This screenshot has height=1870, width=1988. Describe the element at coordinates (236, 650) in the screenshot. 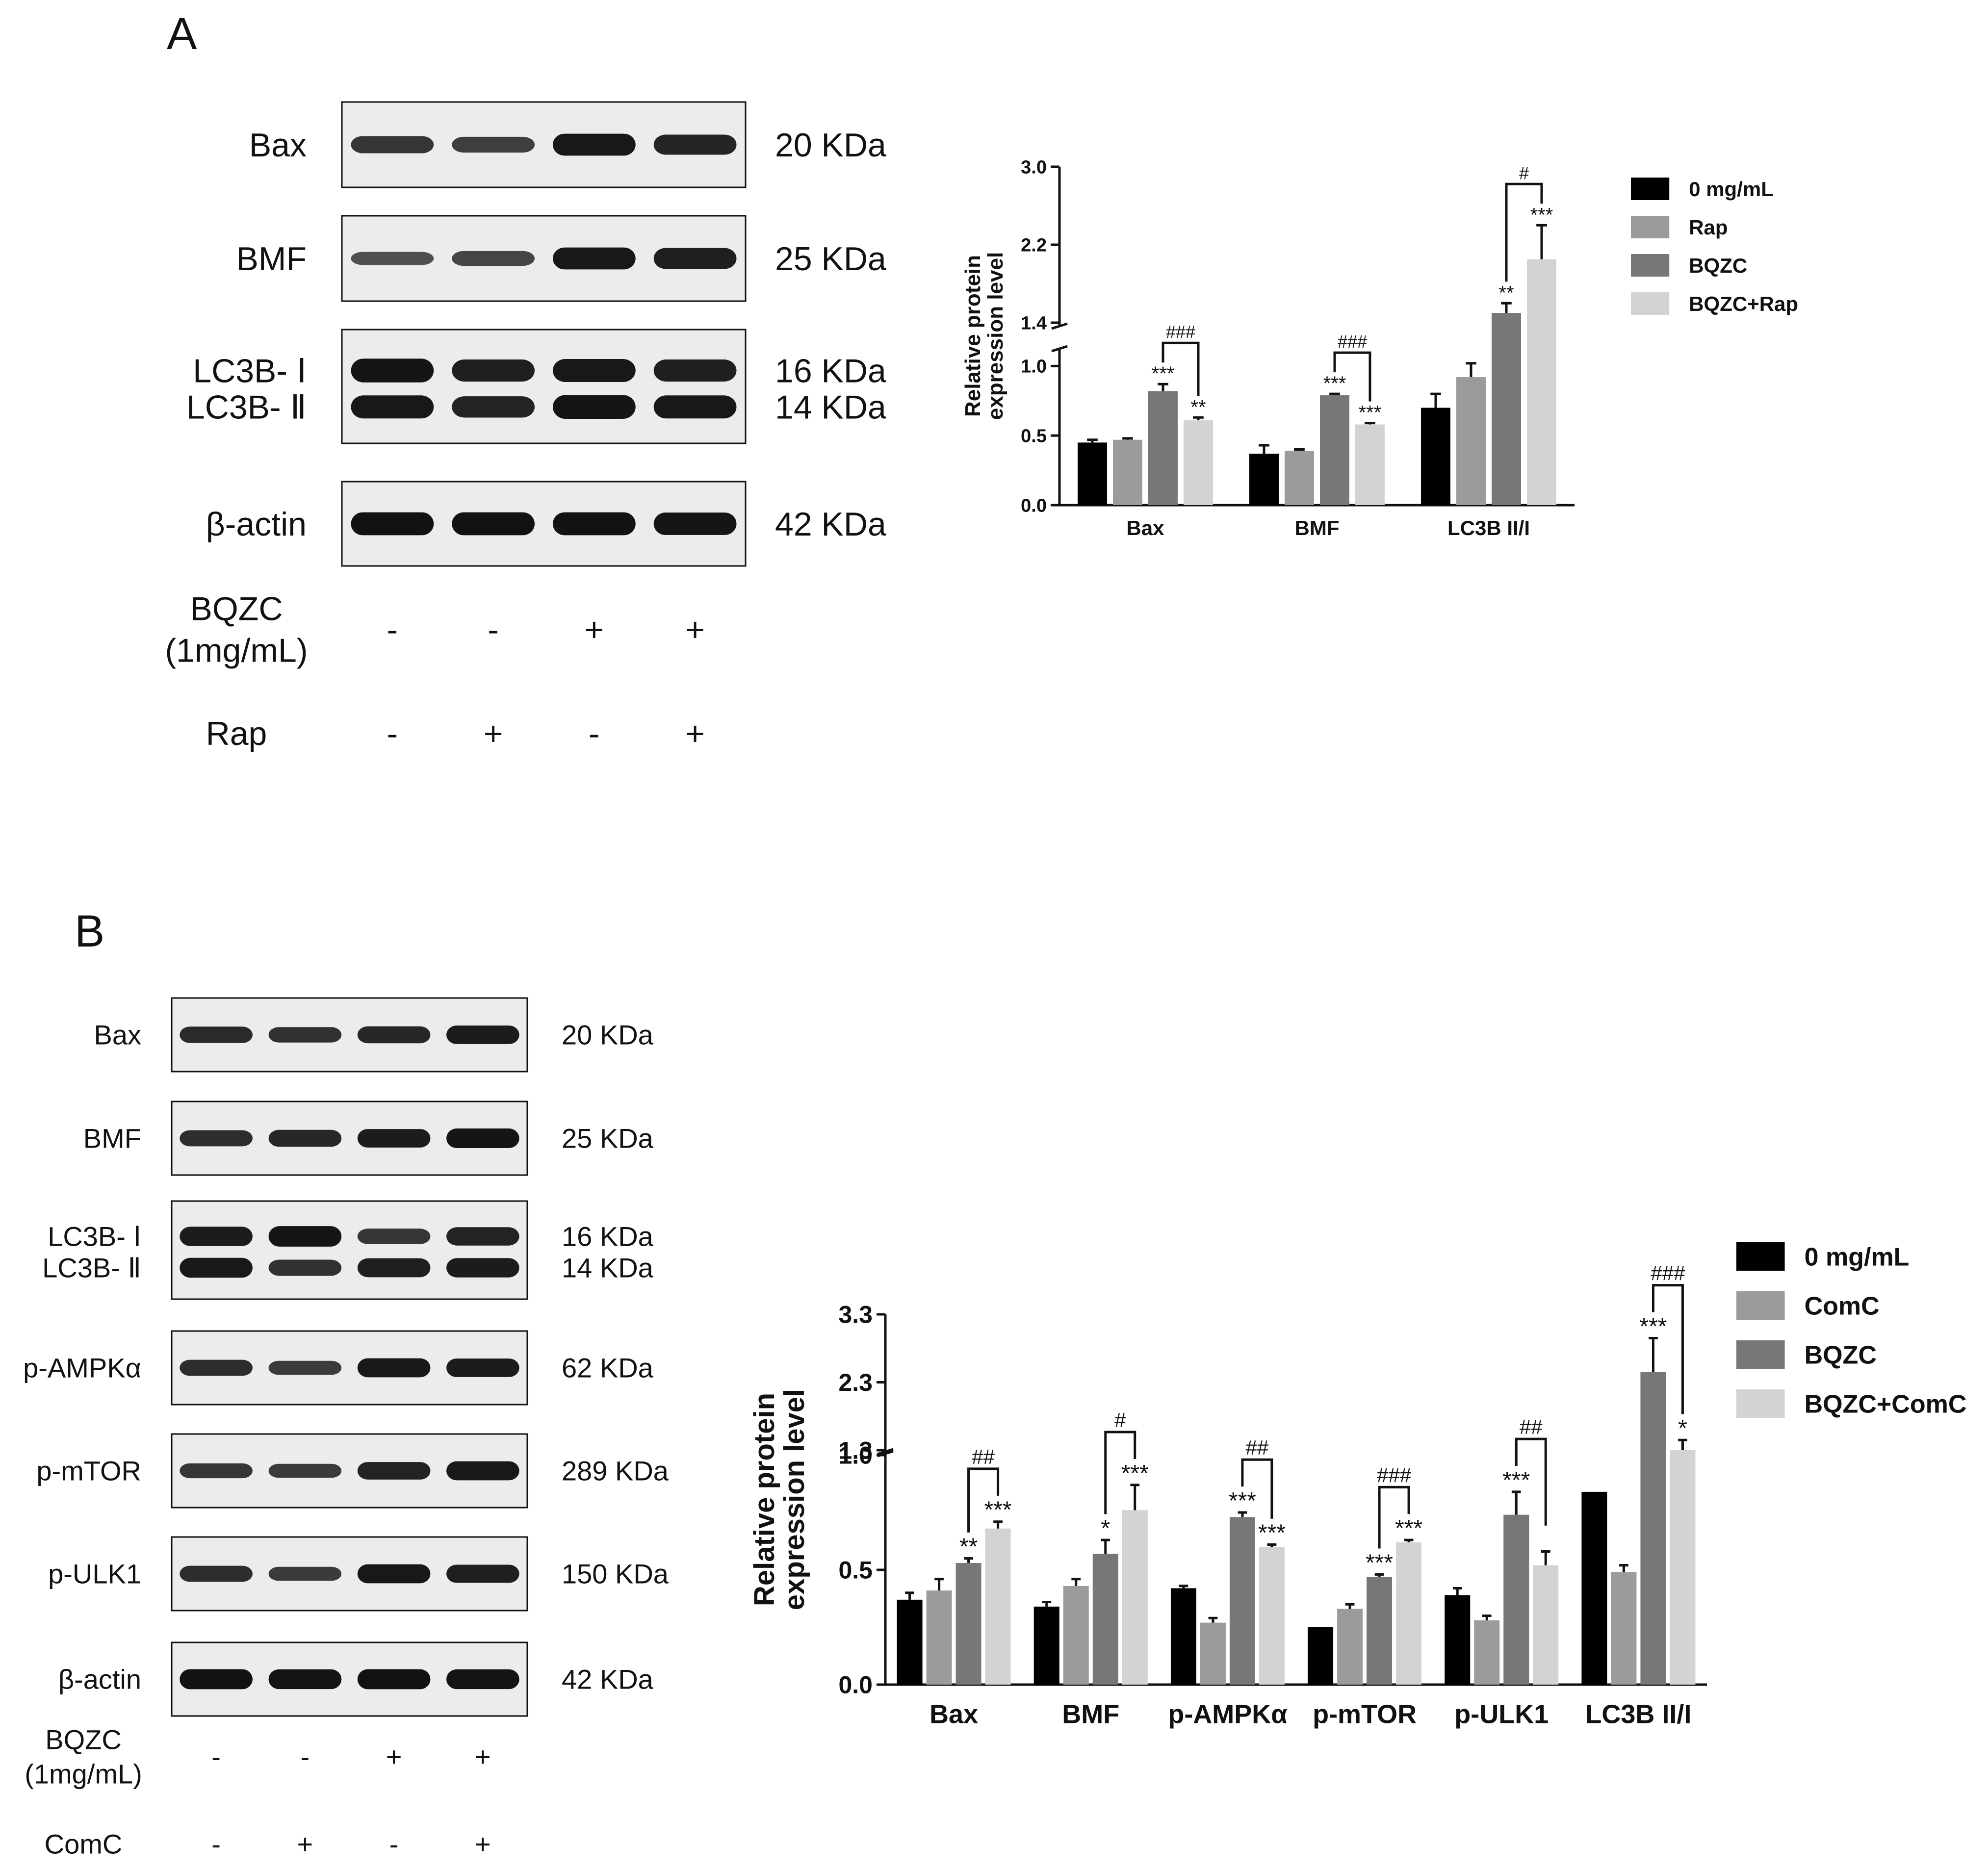

I see `treatment-label: (1mg/mL)` at that location.